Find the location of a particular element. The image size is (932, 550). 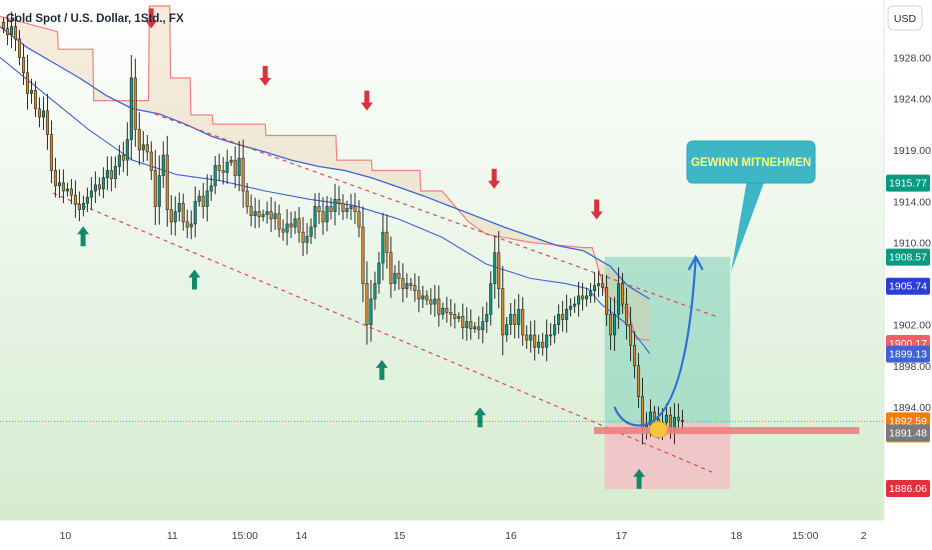

y-tick-label: 1902.00 is located at coordinates (912, 326).